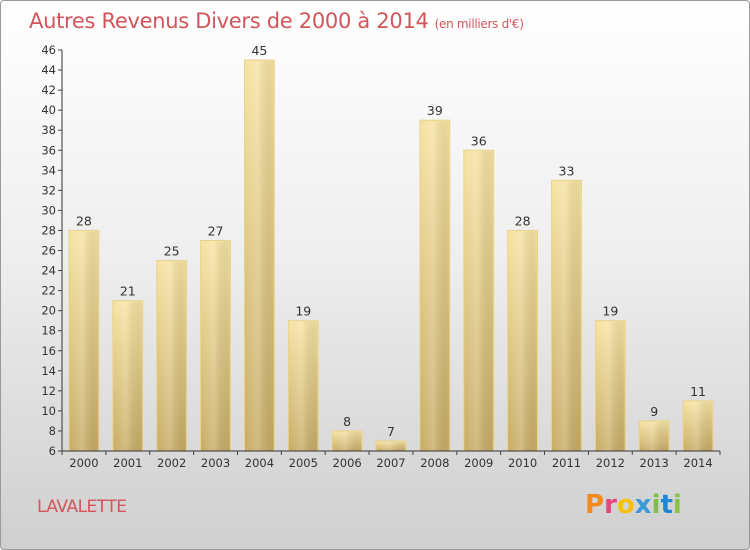 The width and height of the screenshot is (750, 550). I want to click on bar-value-label: 9, so click(654, 411).